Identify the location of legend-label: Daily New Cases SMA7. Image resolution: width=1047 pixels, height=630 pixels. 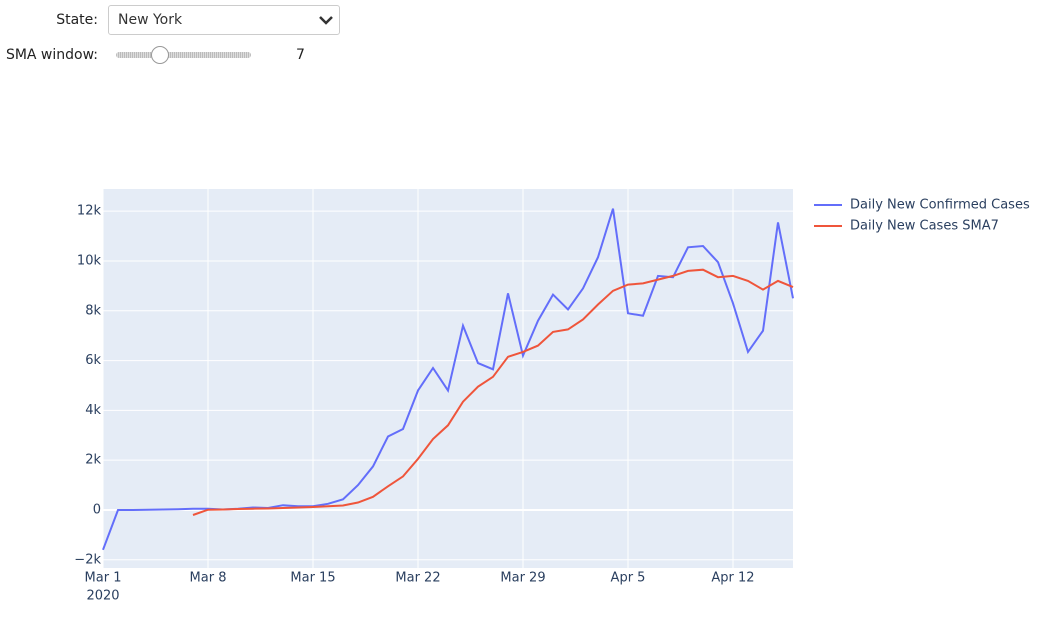
(924, 226).